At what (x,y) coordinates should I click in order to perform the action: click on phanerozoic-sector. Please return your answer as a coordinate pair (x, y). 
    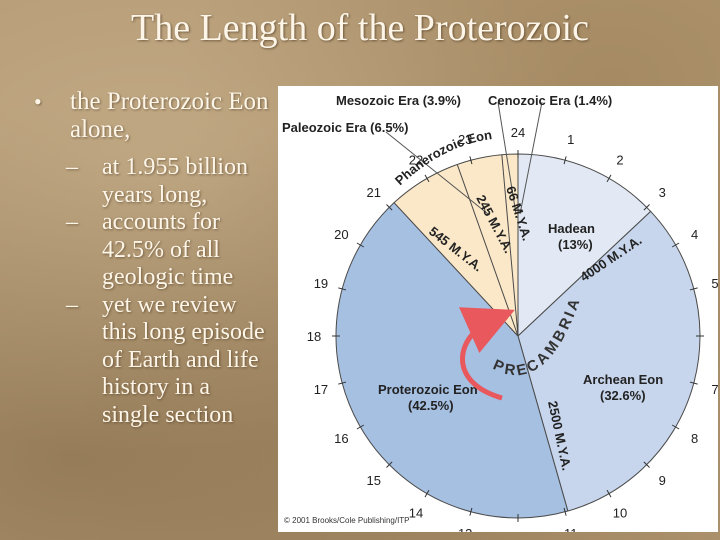
    Looking at the image, I should click on (456, 245).